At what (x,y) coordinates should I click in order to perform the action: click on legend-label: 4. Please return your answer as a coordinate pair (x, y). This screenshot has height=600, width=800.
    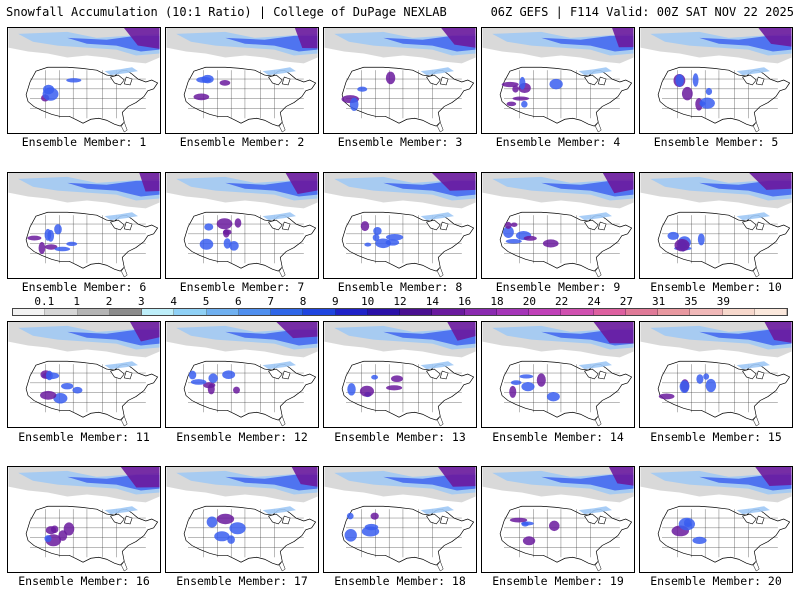
    Looking at the image, I should click on (173, 301).